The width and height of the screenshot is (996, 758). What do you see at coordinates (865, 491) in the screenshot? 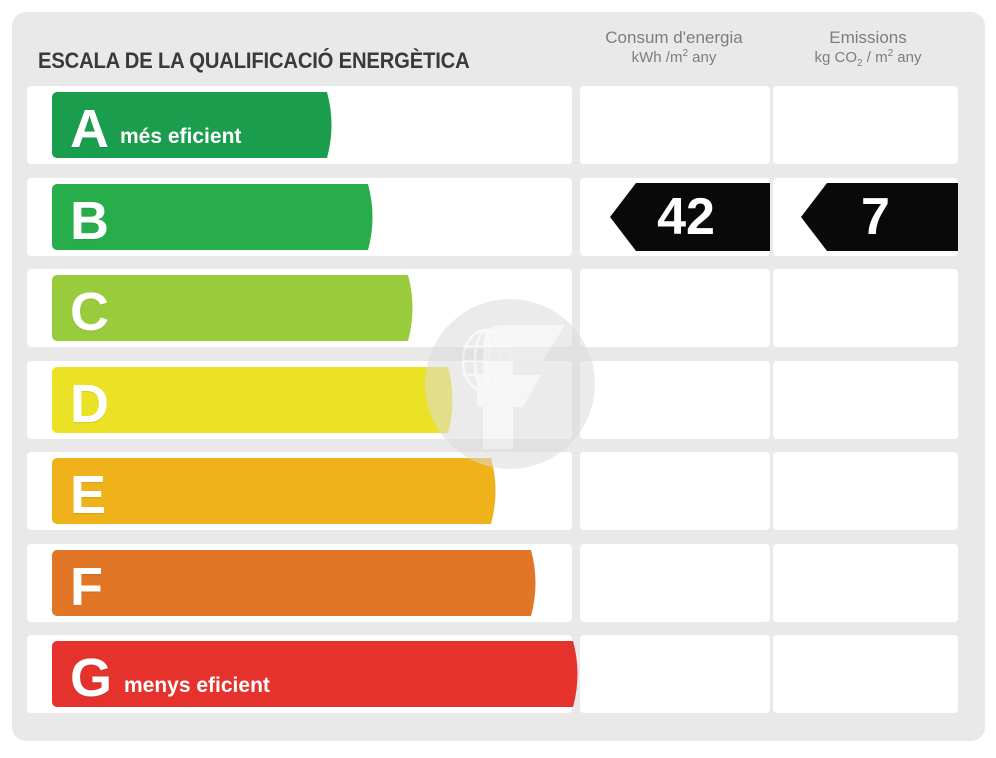
I see `emissions-cell-e` at bounding box center [865, 491].